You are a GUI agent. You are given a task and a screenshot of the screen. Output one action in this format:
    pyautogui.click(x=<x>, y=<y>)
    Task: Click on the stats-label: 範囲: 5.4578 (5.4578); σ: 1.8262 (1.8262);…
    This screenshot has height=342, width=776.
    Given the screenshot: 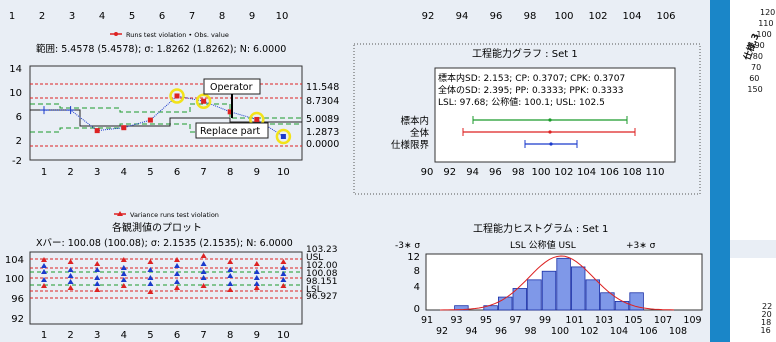 What is the action you would take?
    pyautogui.click(x=161, y=49)
    